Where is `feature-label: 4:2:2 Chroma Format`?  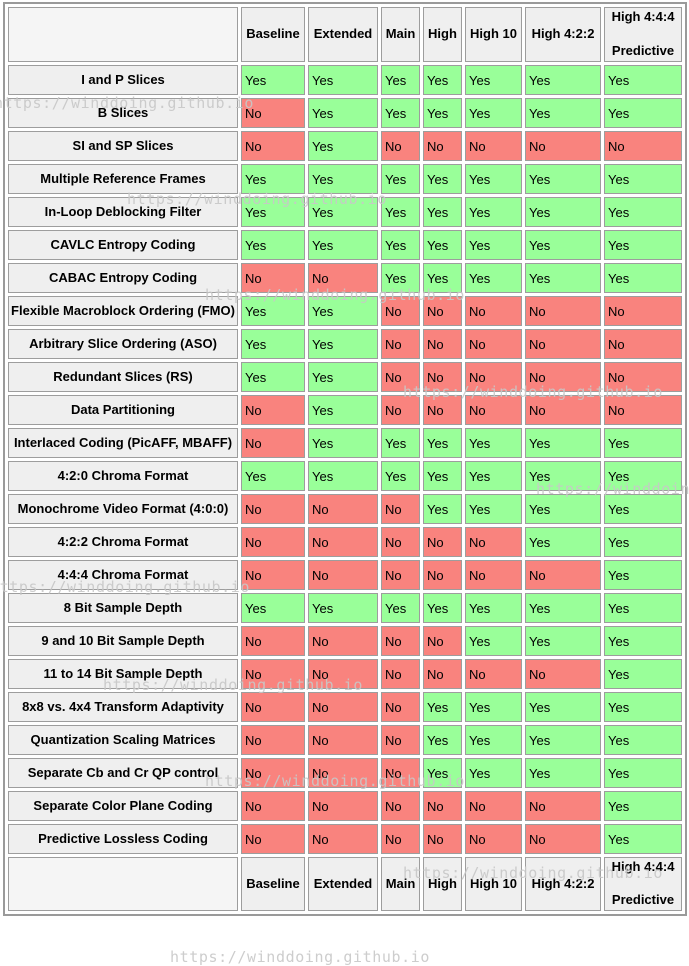 feature-label: 4:2:2 Chroma Format is located at coordinates (123, 541).